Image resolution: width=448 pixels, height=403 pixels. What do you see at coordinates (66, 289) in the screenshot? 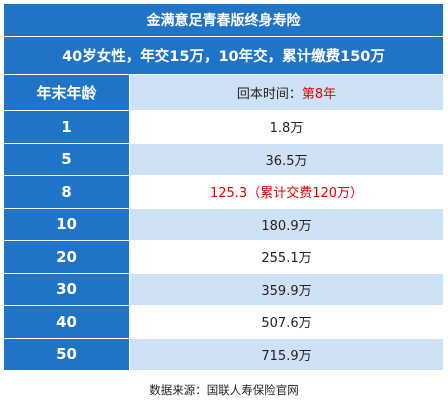
I see `row-age: 30` at bounding box center [66, 289].